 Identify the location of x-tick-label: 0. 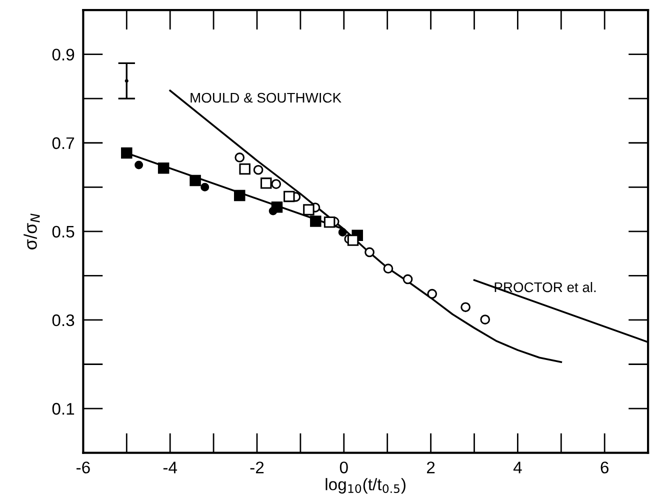
(344, 468).